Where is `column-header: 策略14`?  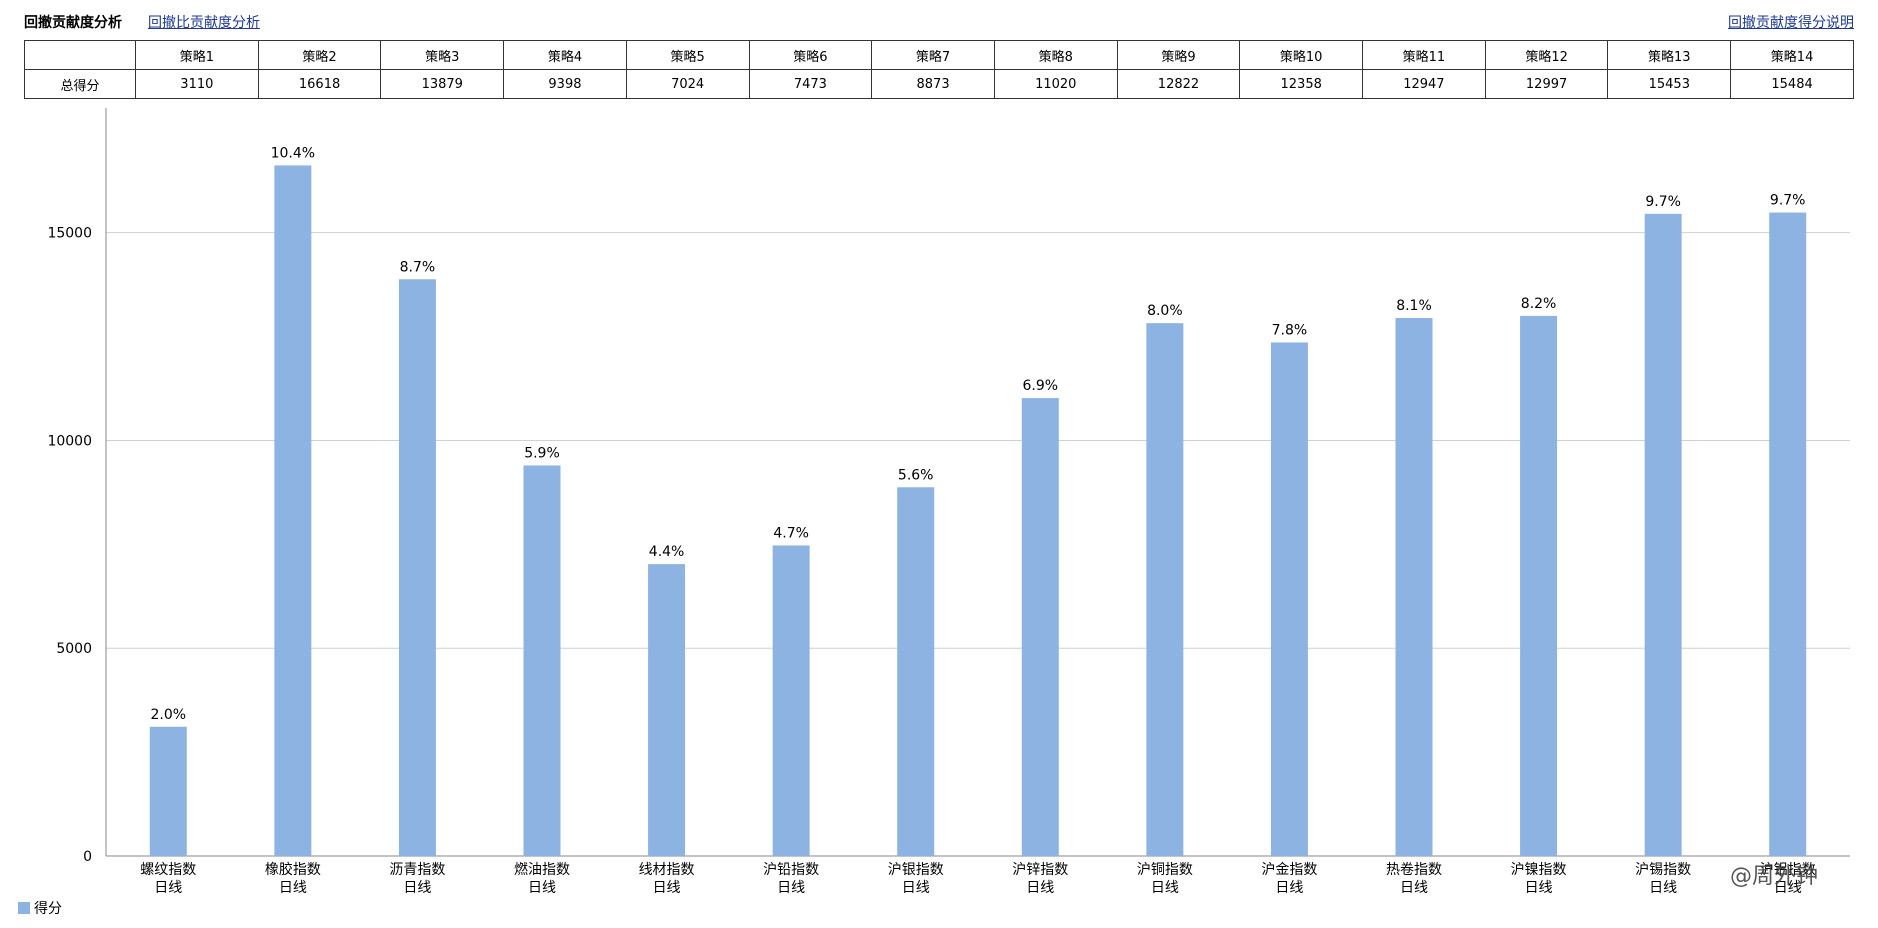 column-header: 策略14 is located at coordinates (1792, 55).